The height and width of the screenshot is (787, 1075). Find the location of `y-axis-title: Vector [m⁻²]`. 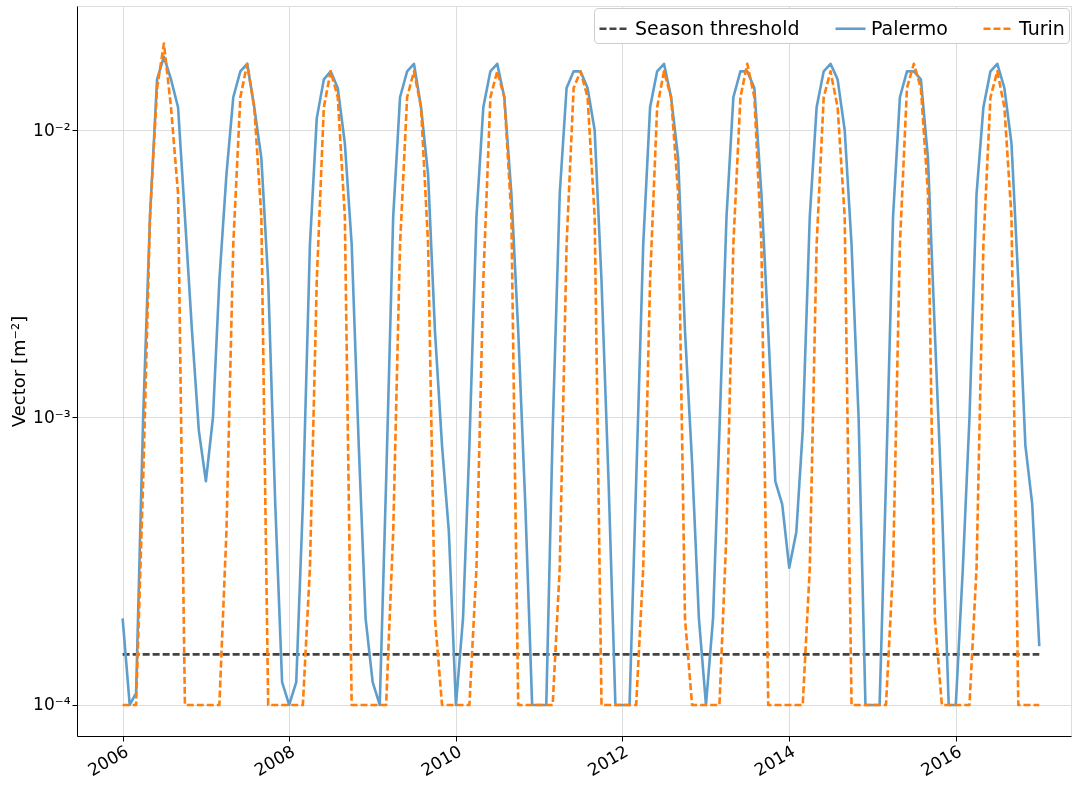

y-axis-title: Vector [m⁻²] is located at coordinates (19, 371).